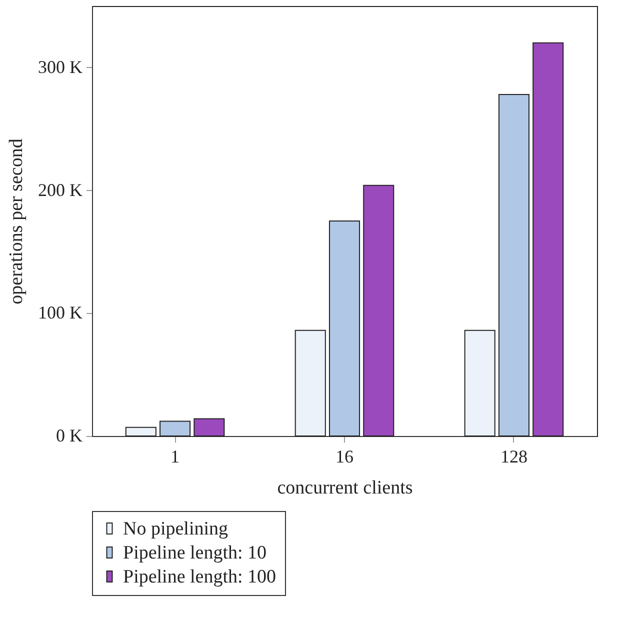 The height and width of the screenshot is (625, 629). Describe the element at coordinates (199, 577) in the screenshot. I see `legend-label: Pipeline length: 100` at that location.